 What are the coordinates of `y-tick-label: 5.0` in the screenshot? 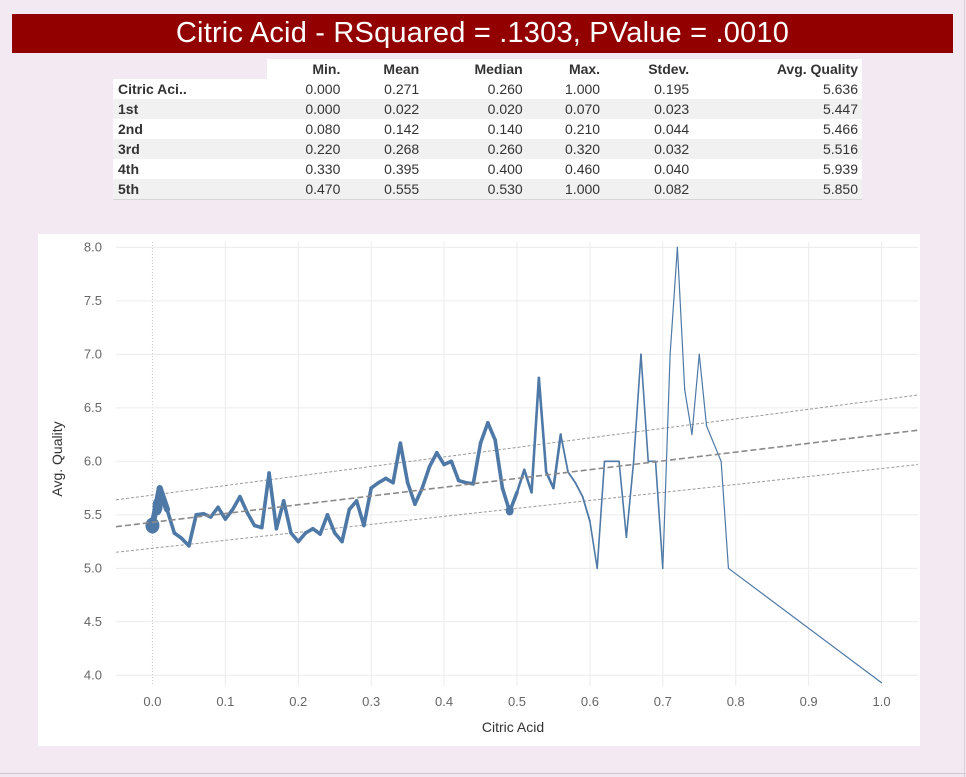 It's located at (93, 567).